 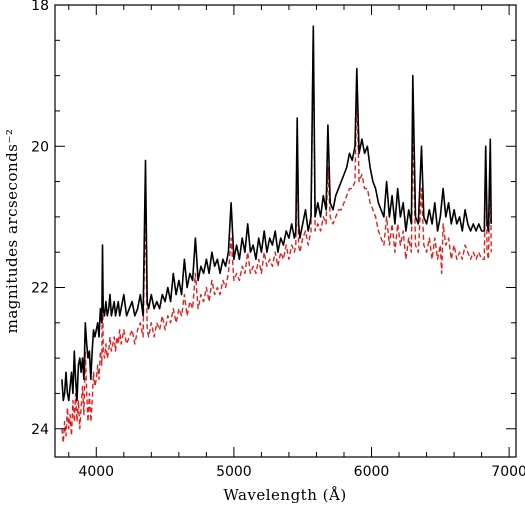 What do you see at coordinates (284, 495) in the screenshot?
I see `x-axis-label: Wavelength (Å)` at bounding box center [284, 495].